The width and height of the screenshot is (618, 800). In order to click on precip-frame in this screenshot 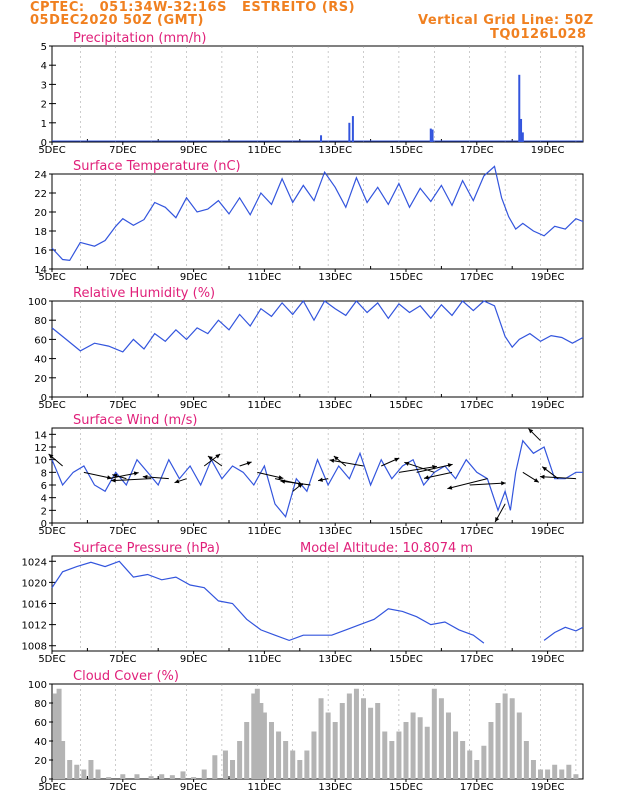, I will do `click(317, 94)`.